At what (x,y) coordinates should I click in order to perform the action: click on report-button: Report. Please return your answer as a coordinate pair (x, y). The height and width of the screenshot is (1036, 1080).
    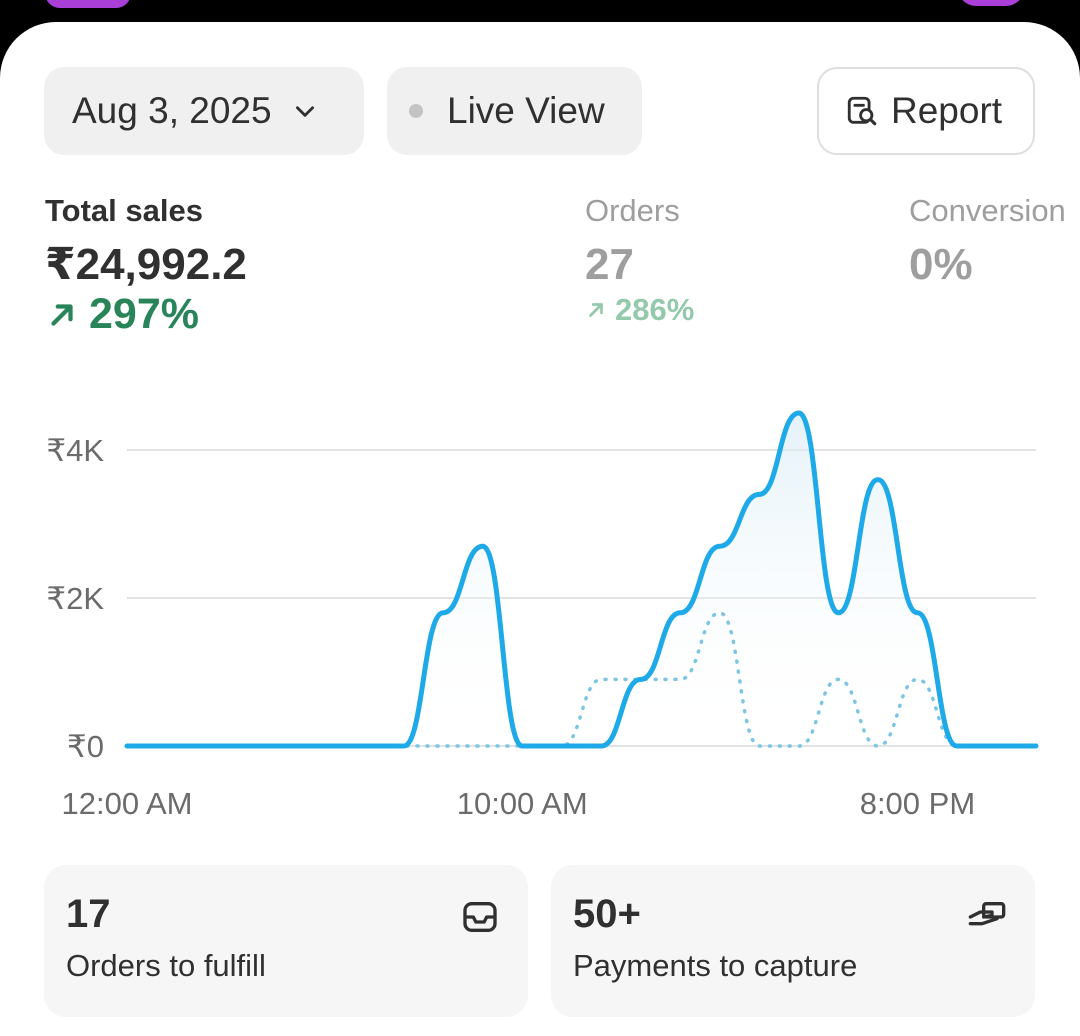
    Looking at the image, I should click on (926, 111).